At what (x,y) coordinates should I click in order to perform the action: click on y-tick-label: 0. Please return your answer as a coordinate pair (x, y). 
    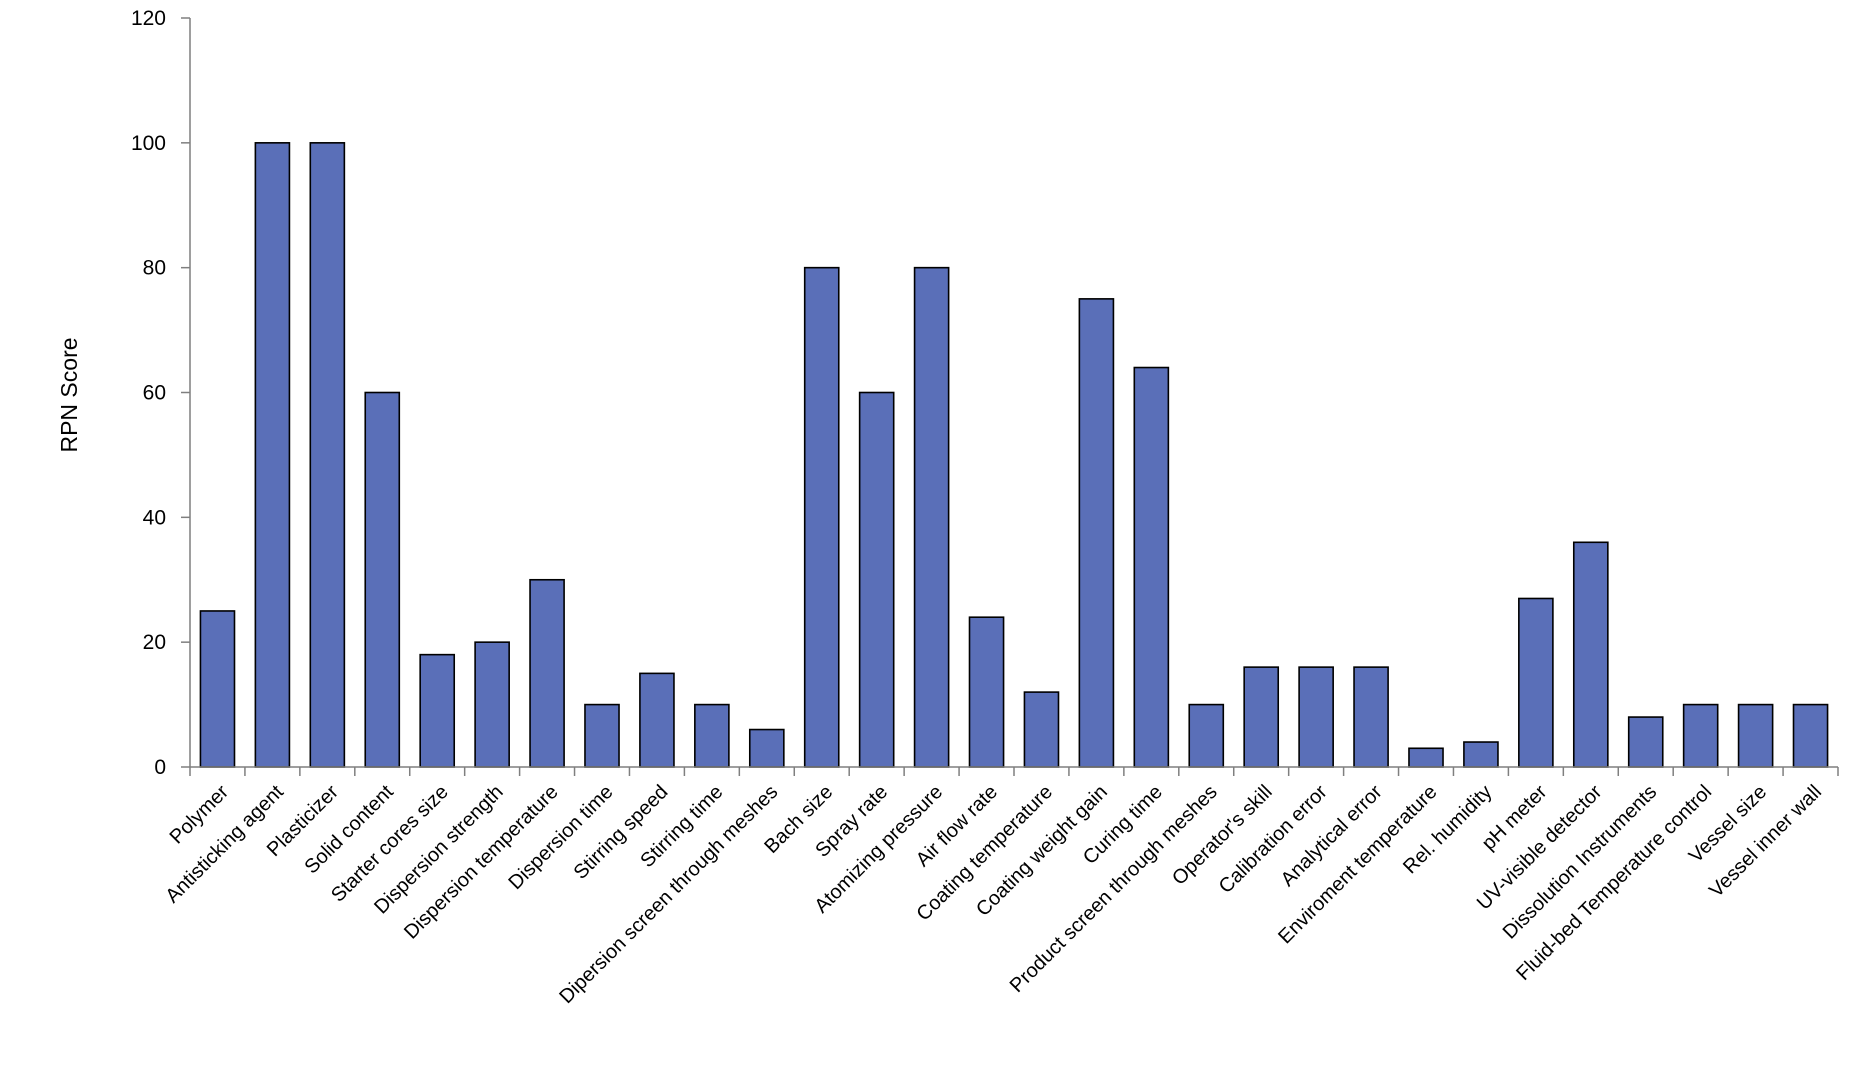
    Looking at the image, I should click on (160, 767).